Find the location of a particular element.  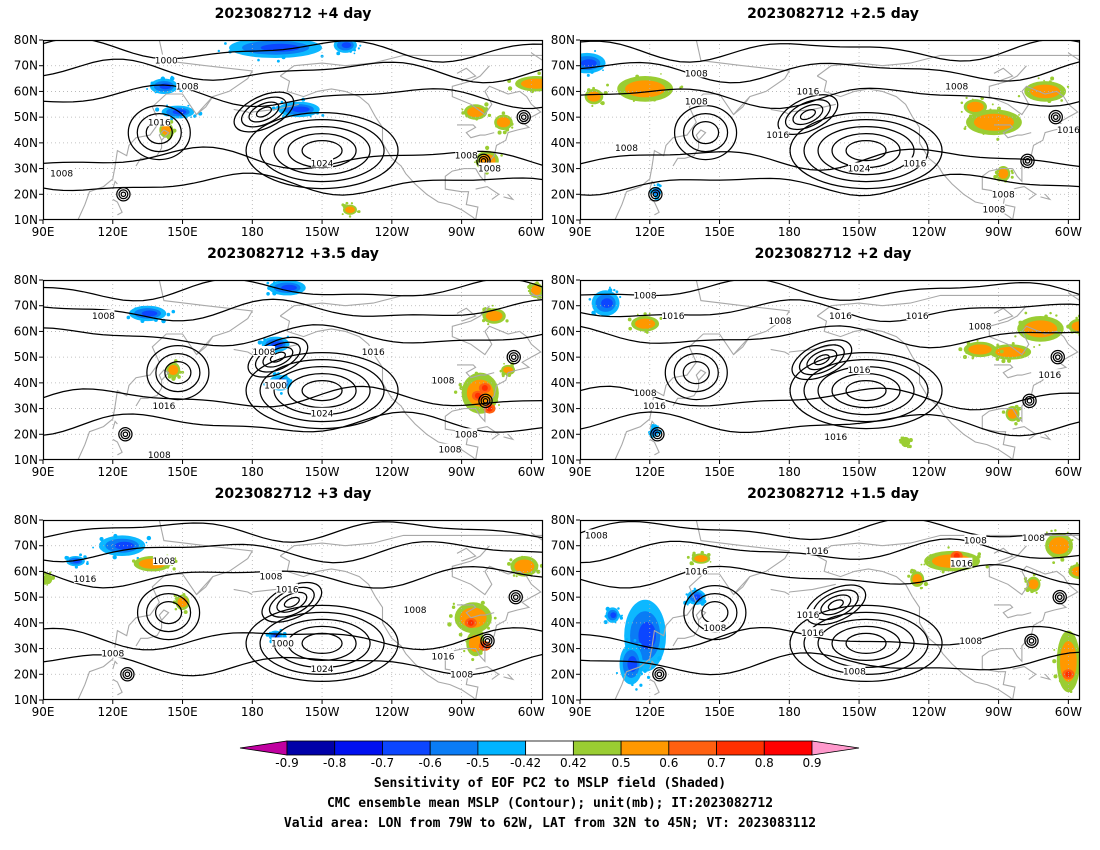

lat-tick-label: 20N is located at coordinates (26, 194).